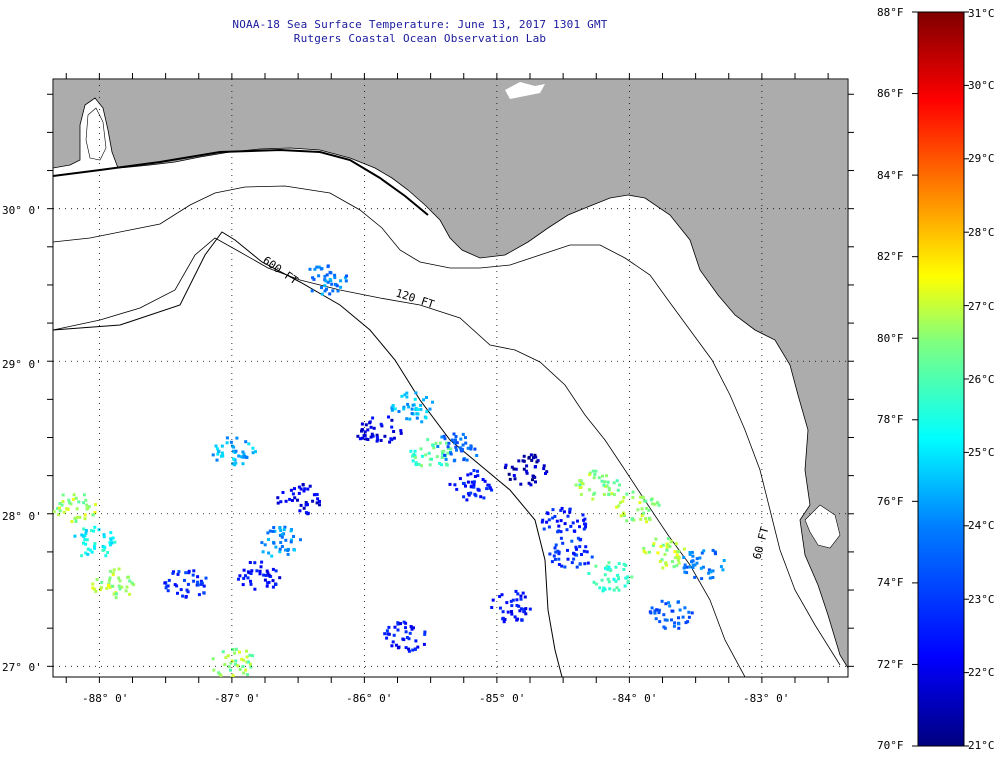  What do you see at coordinates (22, 516) in the screenshot?
I see `lat-label: 28° 0'` at bounding box center [22, 516].